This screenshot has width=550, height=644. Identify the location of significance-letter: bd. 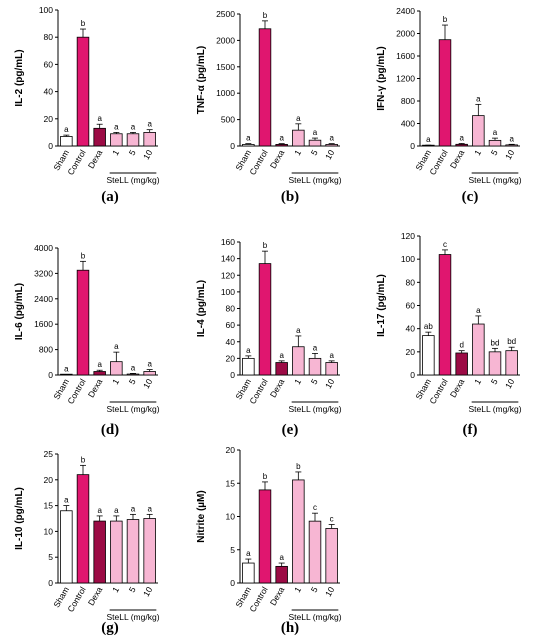
(495, 342).